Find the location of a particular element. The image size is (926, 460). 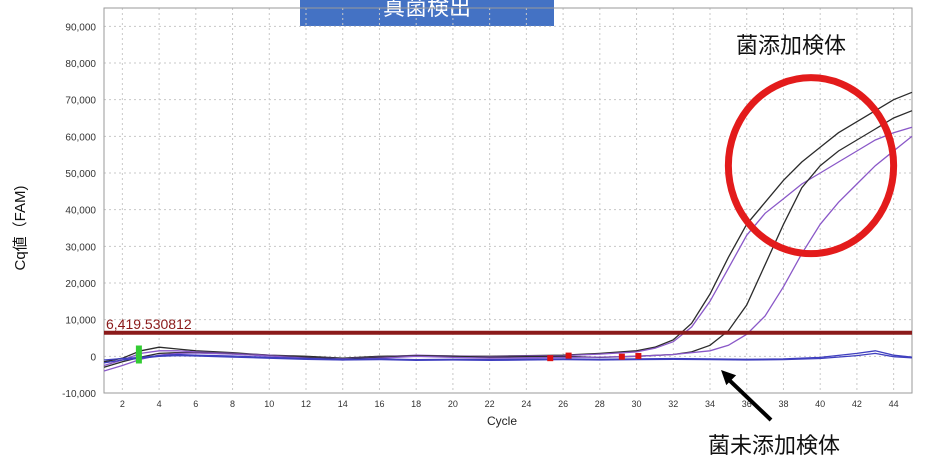

x-tick-label: 20 is located at coordinates (453, 404).